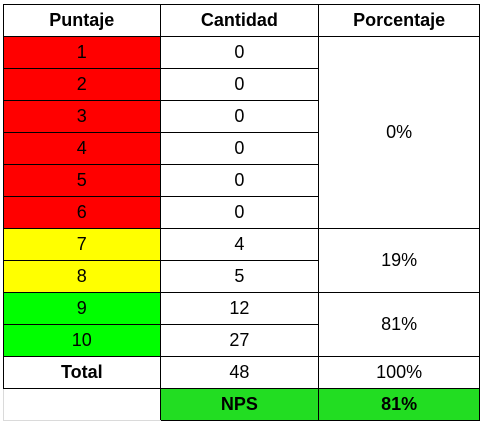 The height and width of the screenshot is (438, 480). I want to click on table-row: 3 0, so click(241, 116).